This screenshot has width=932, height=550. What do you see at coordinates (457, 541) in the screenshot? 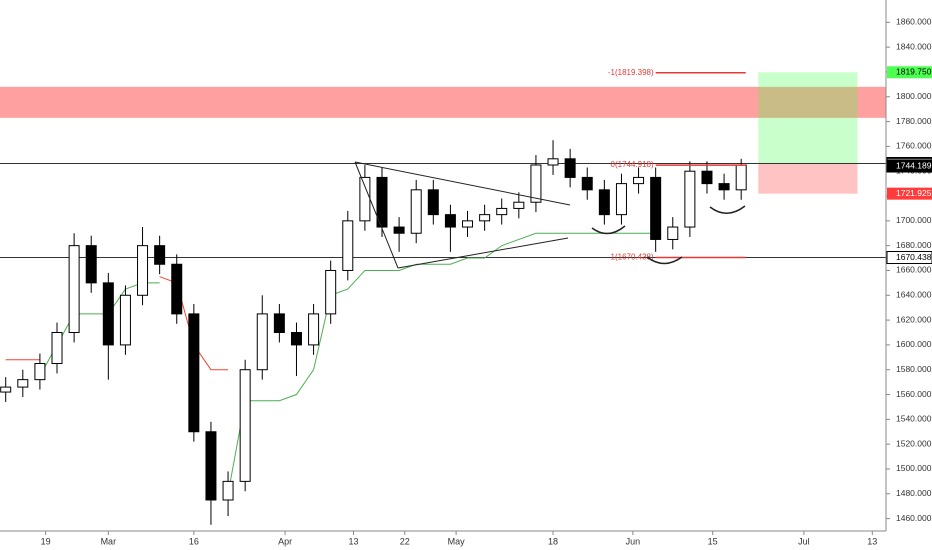
I see `x-tick-label: May` at bounding box center [457, 541].